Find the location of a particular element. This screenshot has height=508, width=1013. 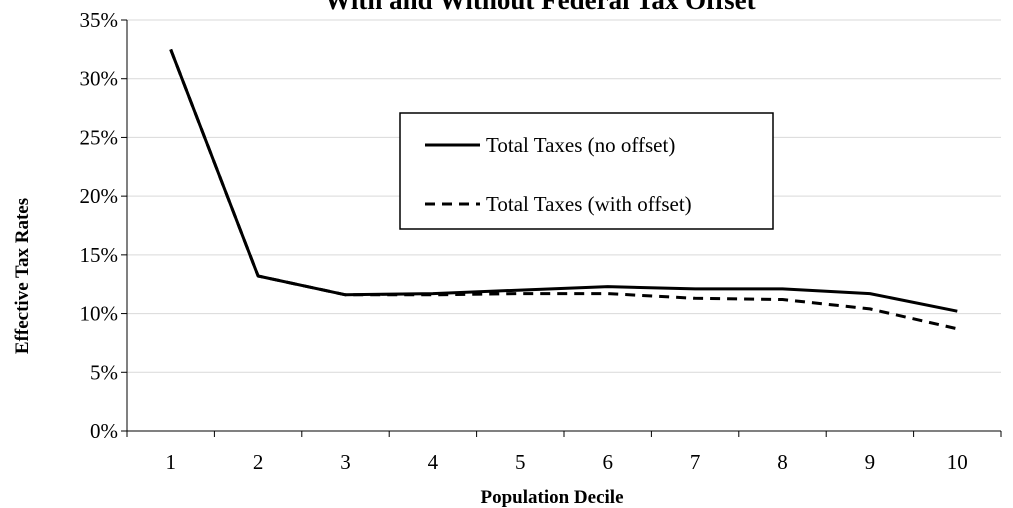

legend-box is located at coordinates (586, 171).